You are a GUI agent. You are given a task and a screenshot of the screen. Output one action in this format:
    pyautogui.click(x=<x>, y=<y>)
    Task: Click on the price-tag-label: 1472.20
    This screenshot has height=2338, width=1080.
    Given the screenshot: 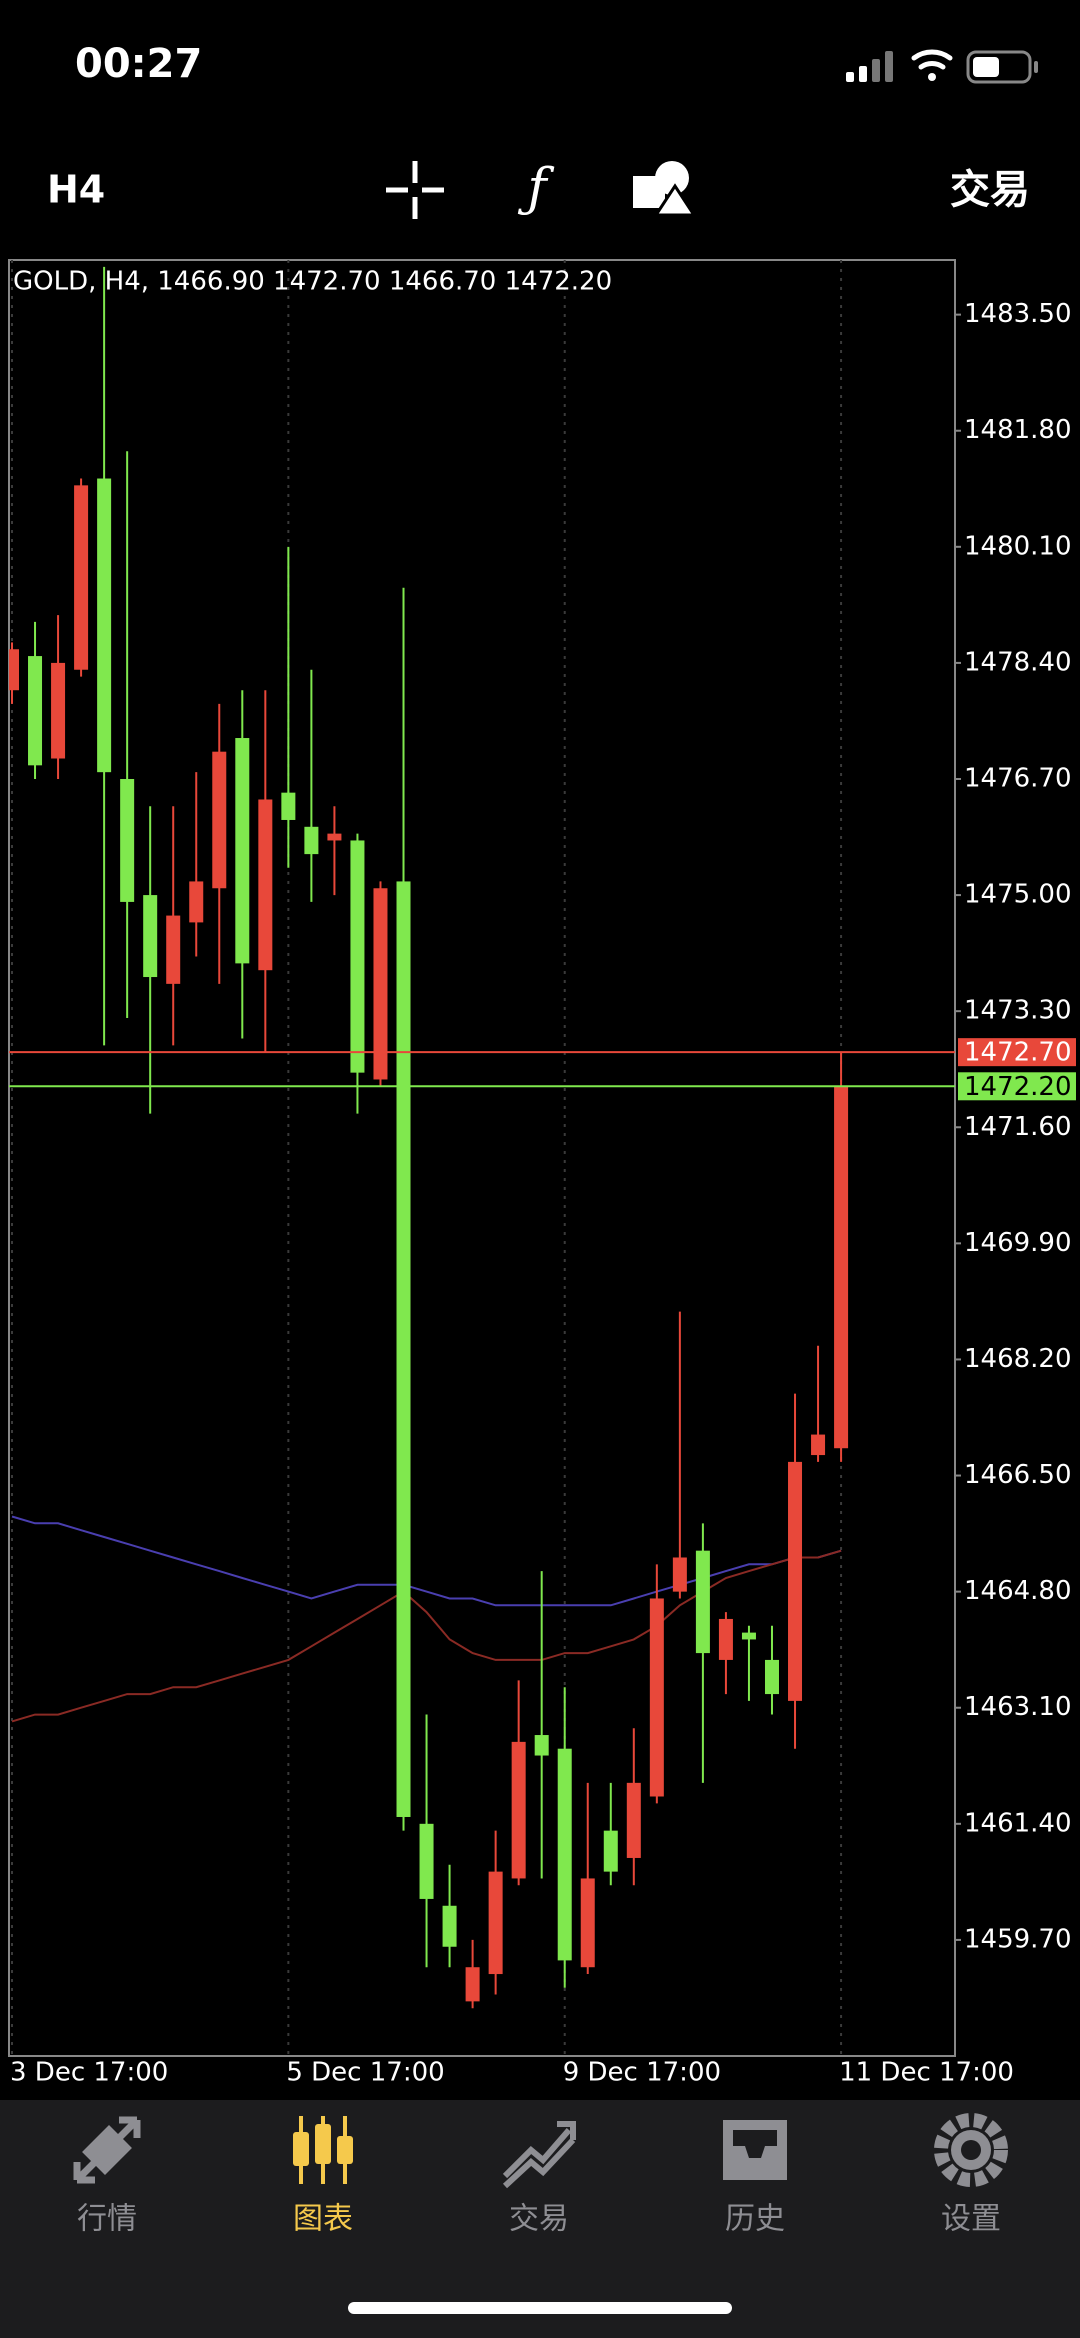 What is the action you would take?
    pyautogui.click(x=1018, y=1087)
    